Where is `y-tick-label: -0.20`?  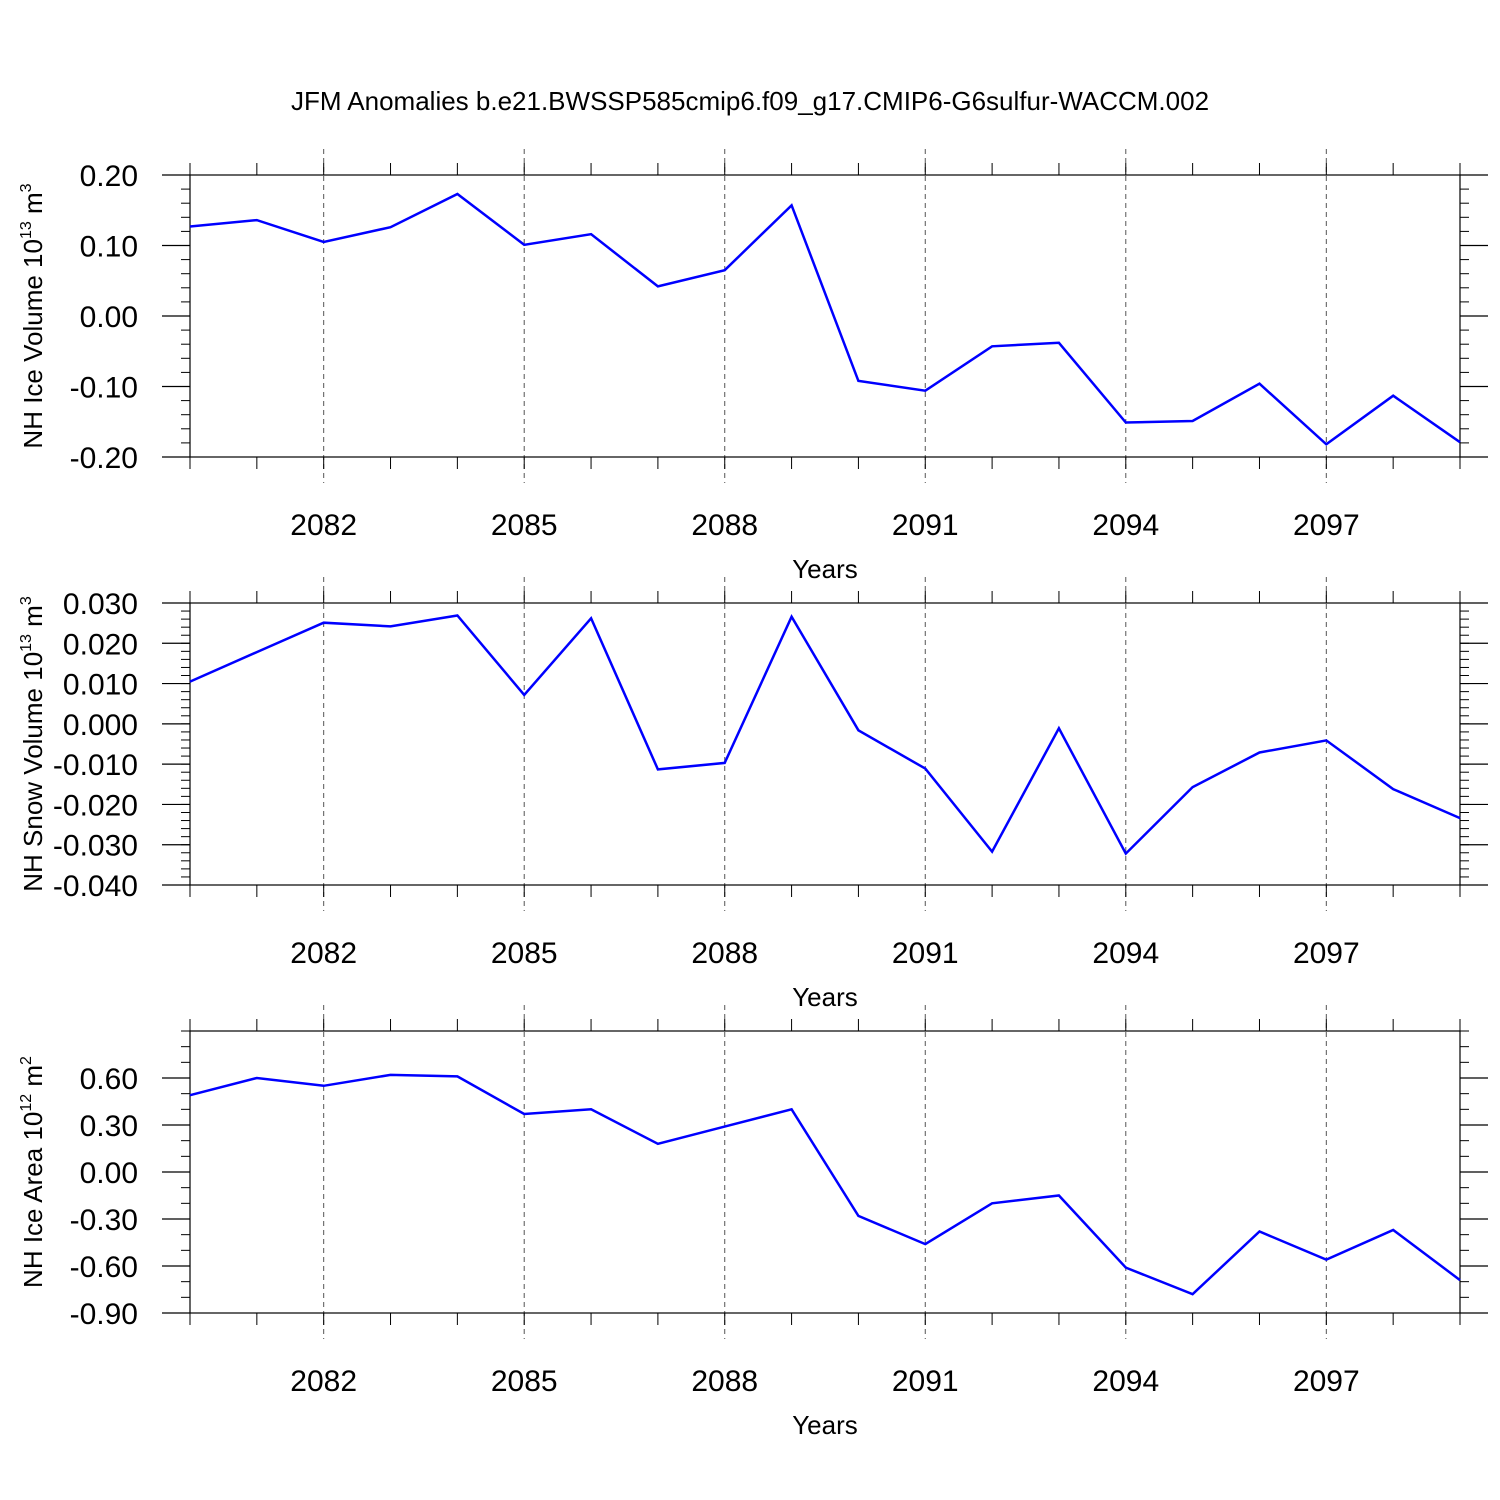
y-tick-label: -0.20 is located at coordinates (104, 458).